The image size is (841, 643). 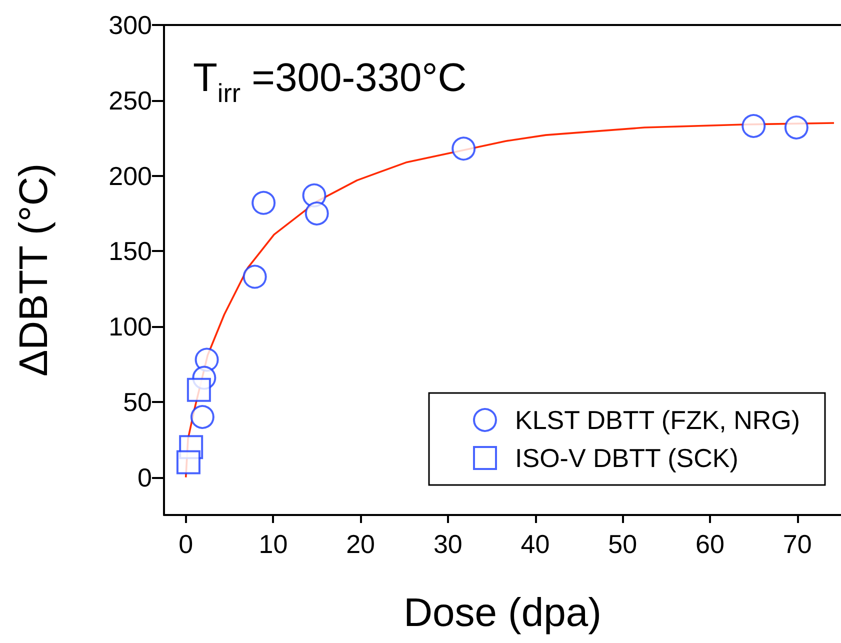 What do you see at coordinates (34, 270) in the screenshot?
I see `y-axis-title: ΔDBTT (°C)` at bounding box center [34, 270].